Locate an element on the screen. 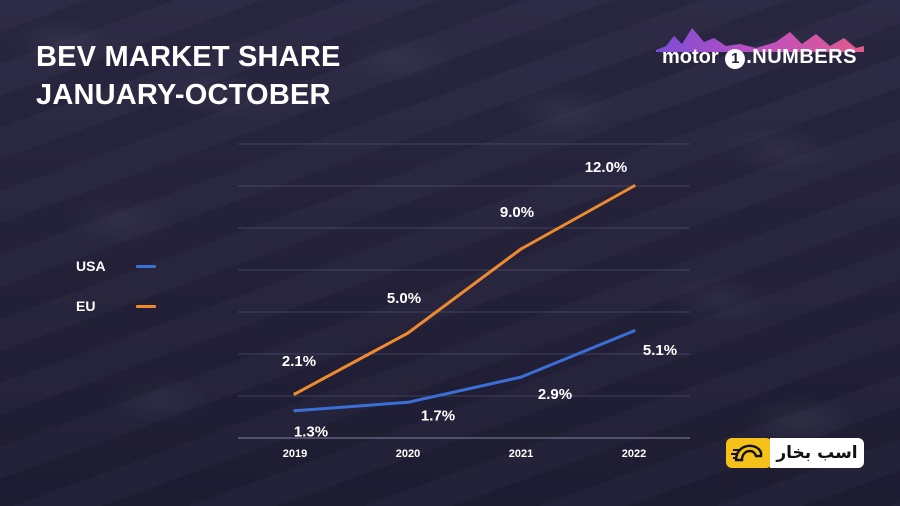  x-tick-label: 2022 is located at coordinates (634, 454).